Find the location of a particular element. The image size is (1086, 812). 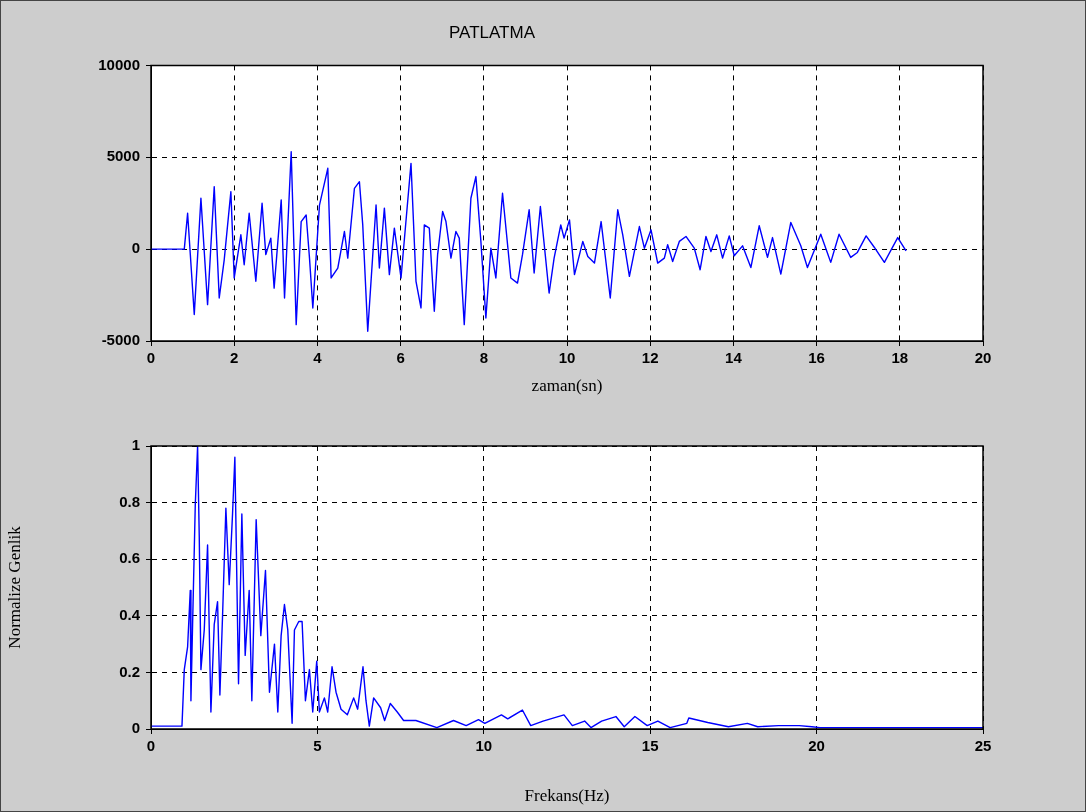

x-tick-label: 8 is located at coordinates (483, 358).